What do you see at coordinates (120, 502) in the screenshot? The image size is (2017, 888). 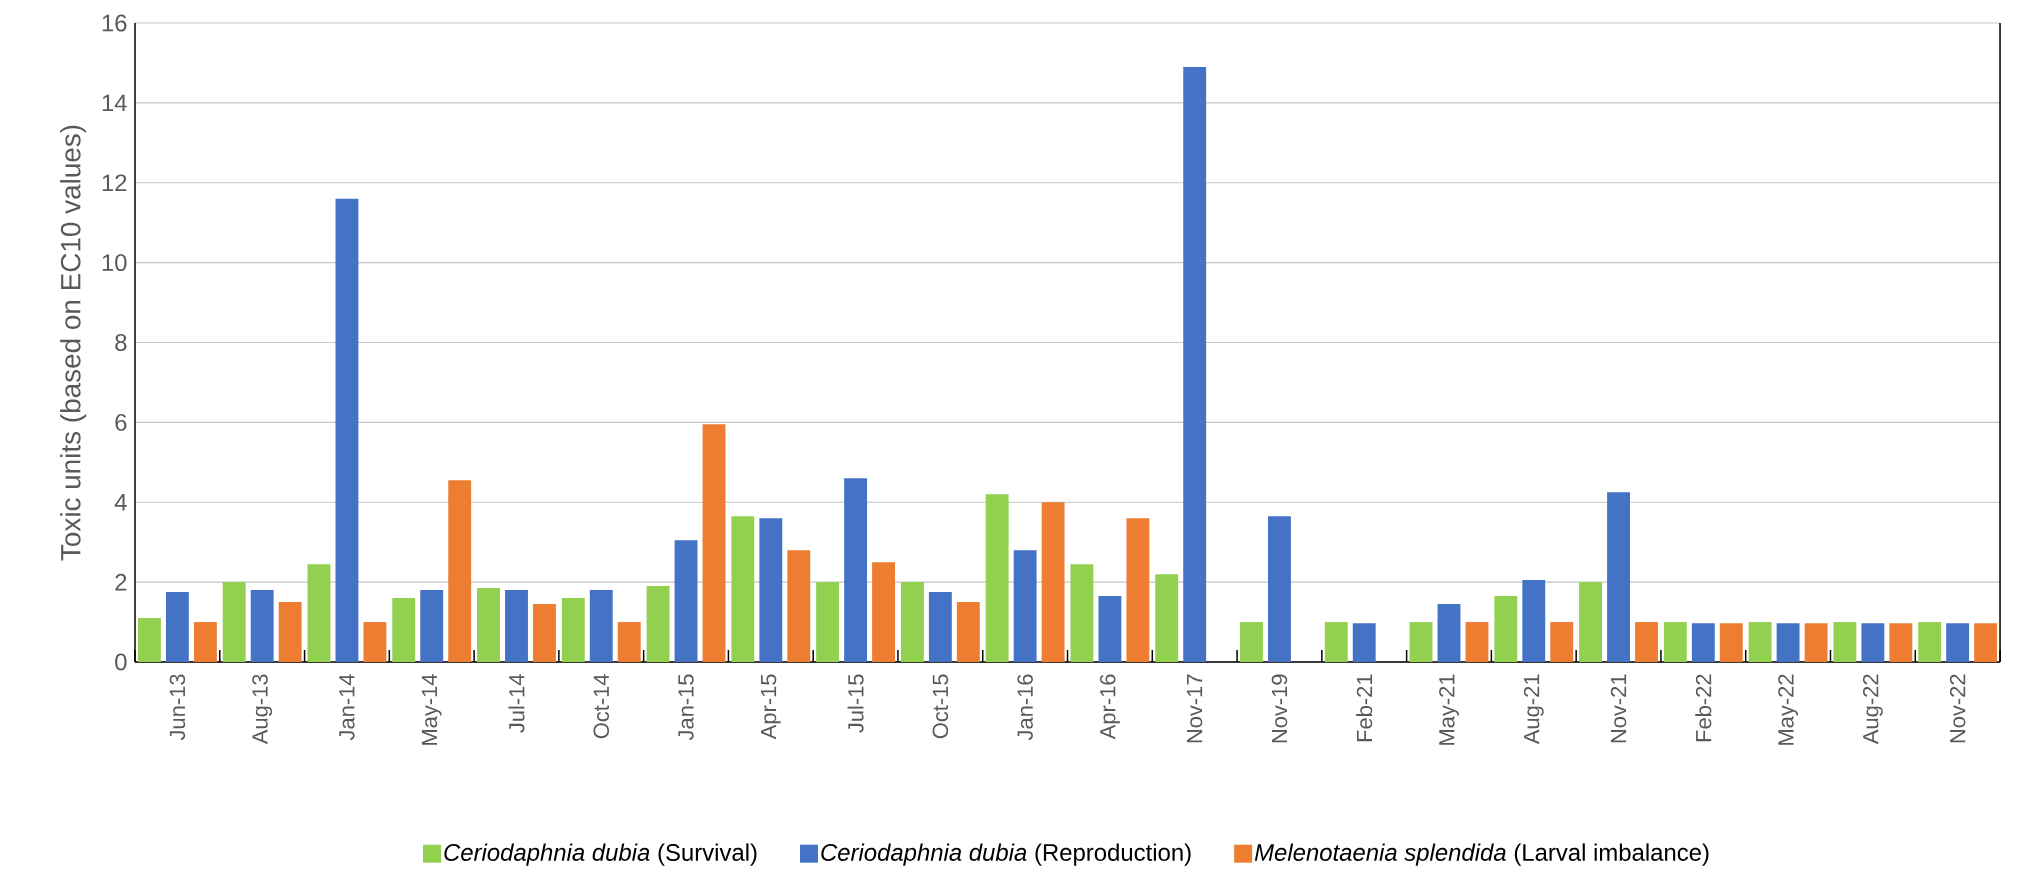 I see `y-tick-label: 4` at bounding box center [120, 502].